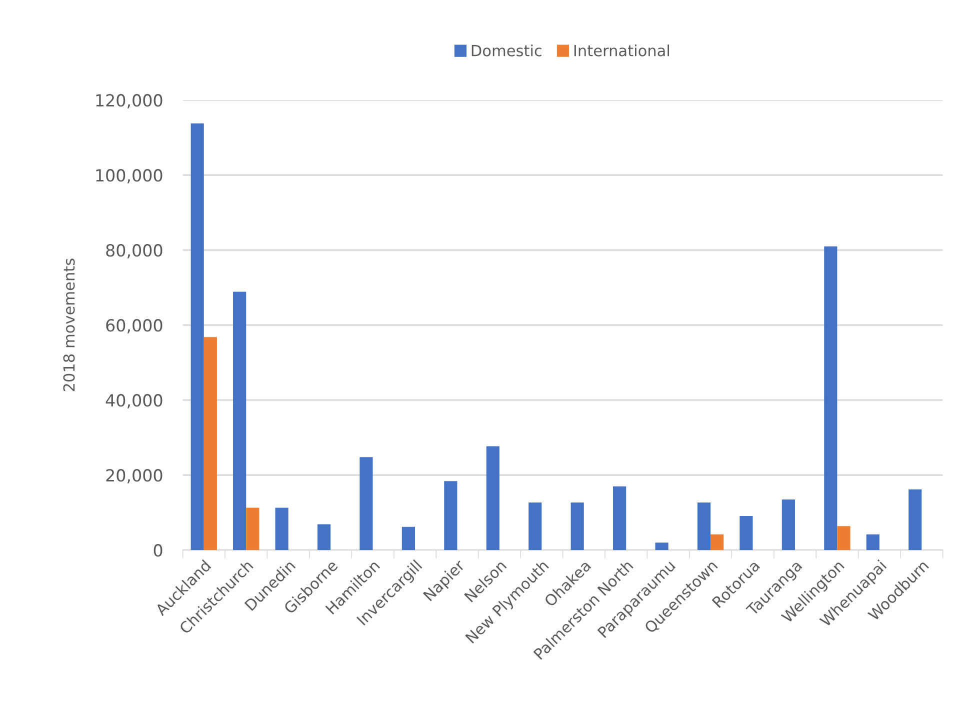 Image resolution: width=962 pixels, height=720 pixels. Describe the element at coordinates (129, 101) in the screenshot. I see `y-tick-label: 120,000` at that location.